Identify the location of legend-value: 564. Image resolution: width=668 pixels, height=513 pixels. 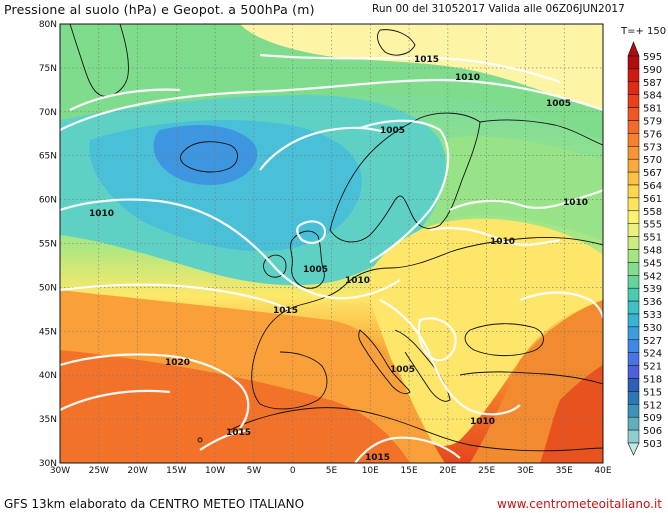
(652, 186).